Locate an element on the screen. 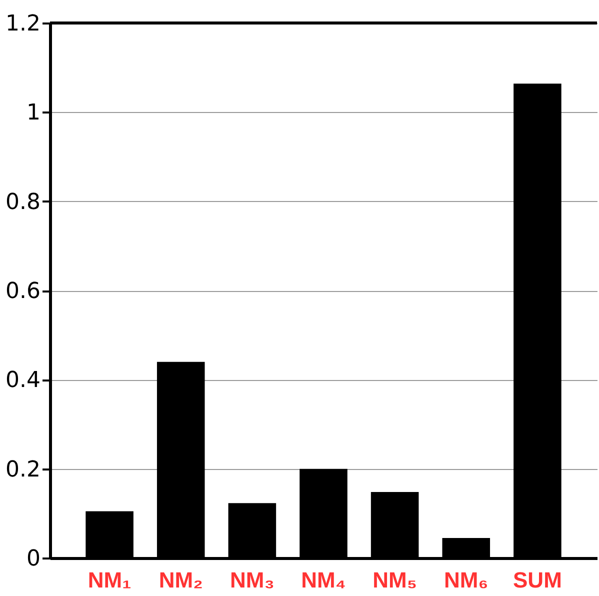 The image size is (599, 596). y-tick-label: 0.4 is located at coordinates (23, 381).